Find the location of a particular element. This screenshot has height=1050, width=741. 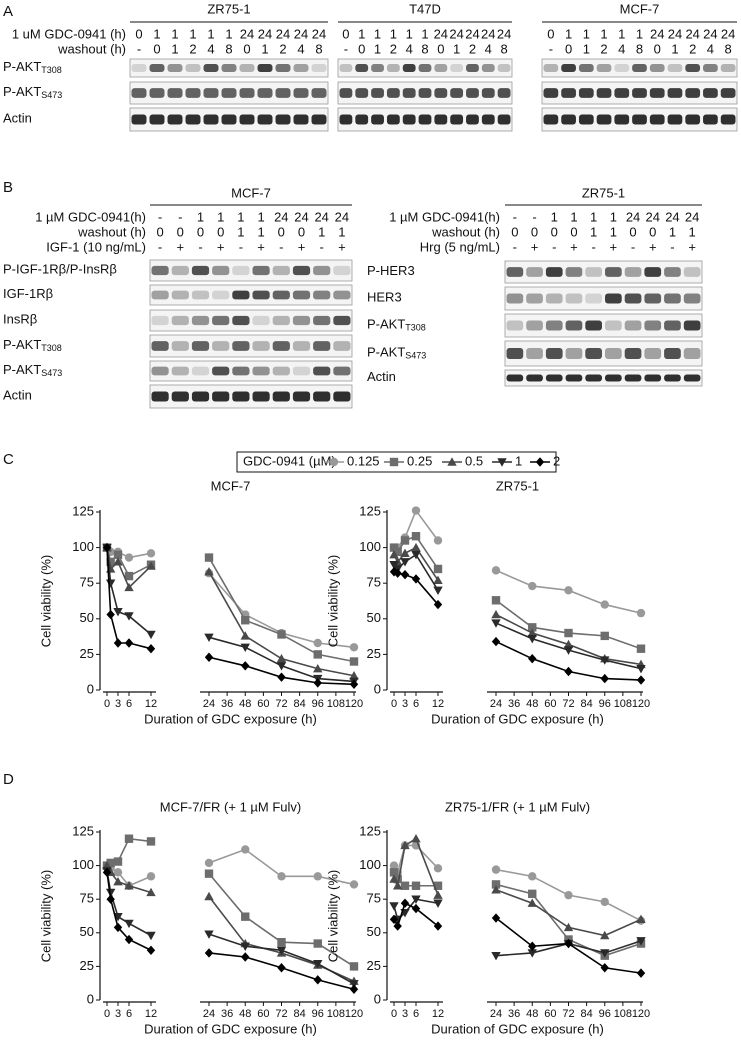

x-tick-label: 108 is located at coordinates (336, 1014).